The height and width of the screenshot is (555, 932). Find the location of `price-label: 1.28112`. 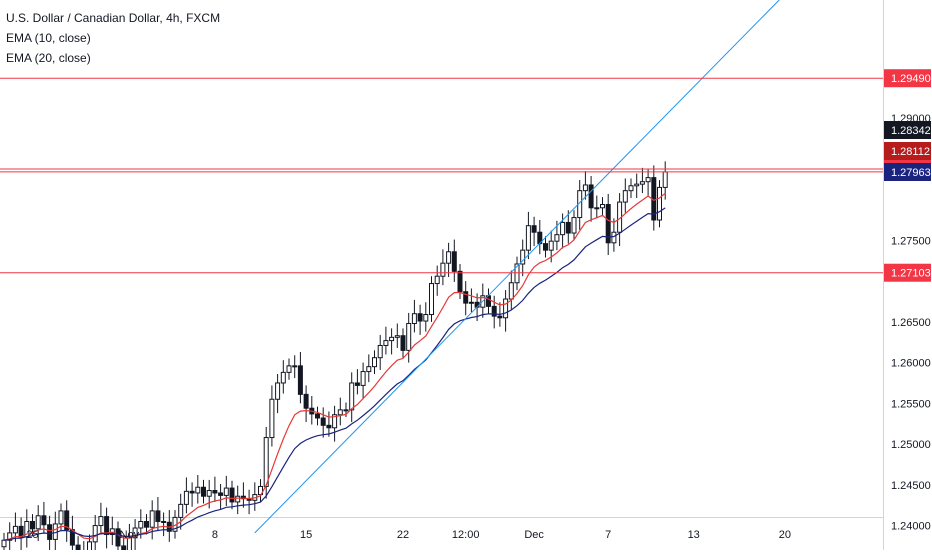

price-label: 1.28112 is located at coordinates (910, 152).